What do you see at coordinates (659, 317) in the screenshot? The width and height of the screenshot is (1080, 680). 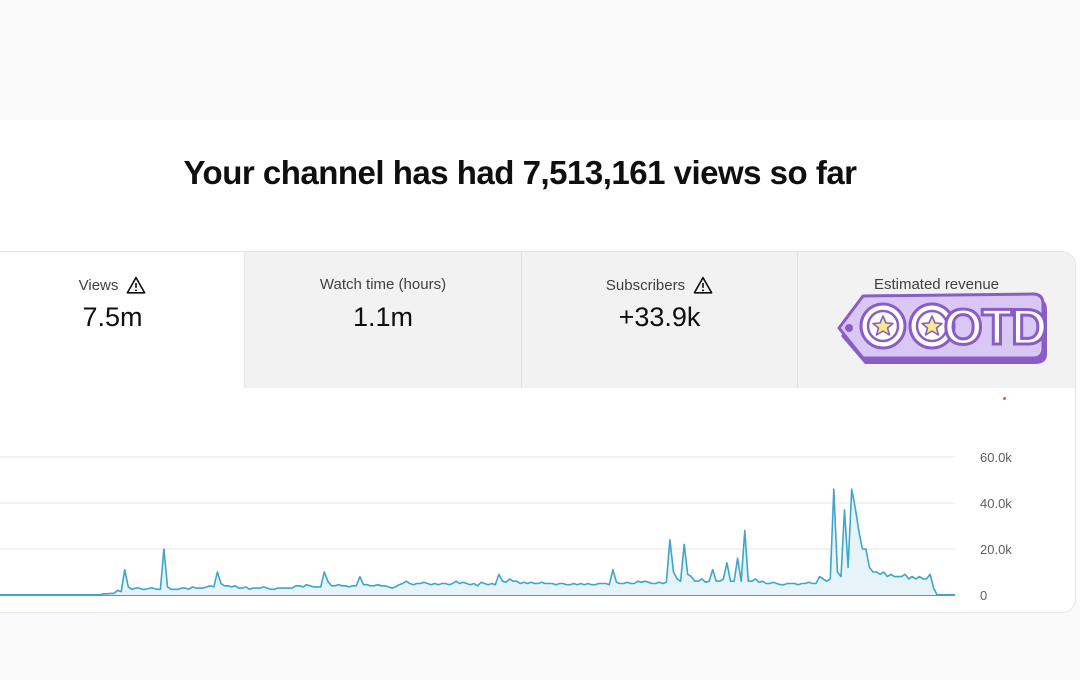 I see `tab-subscribers-value: +33.9k` at bounding box center [659, 317].